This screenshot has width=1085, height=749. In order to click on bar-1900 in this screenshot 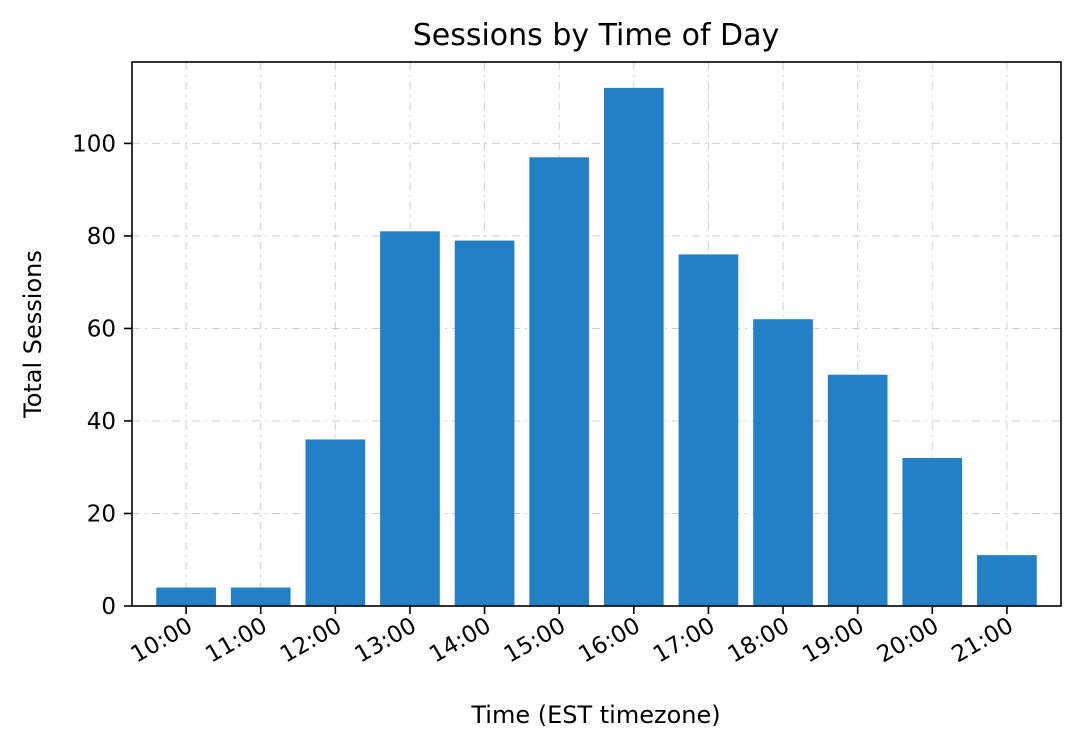, I will do `click(857, 490)`.